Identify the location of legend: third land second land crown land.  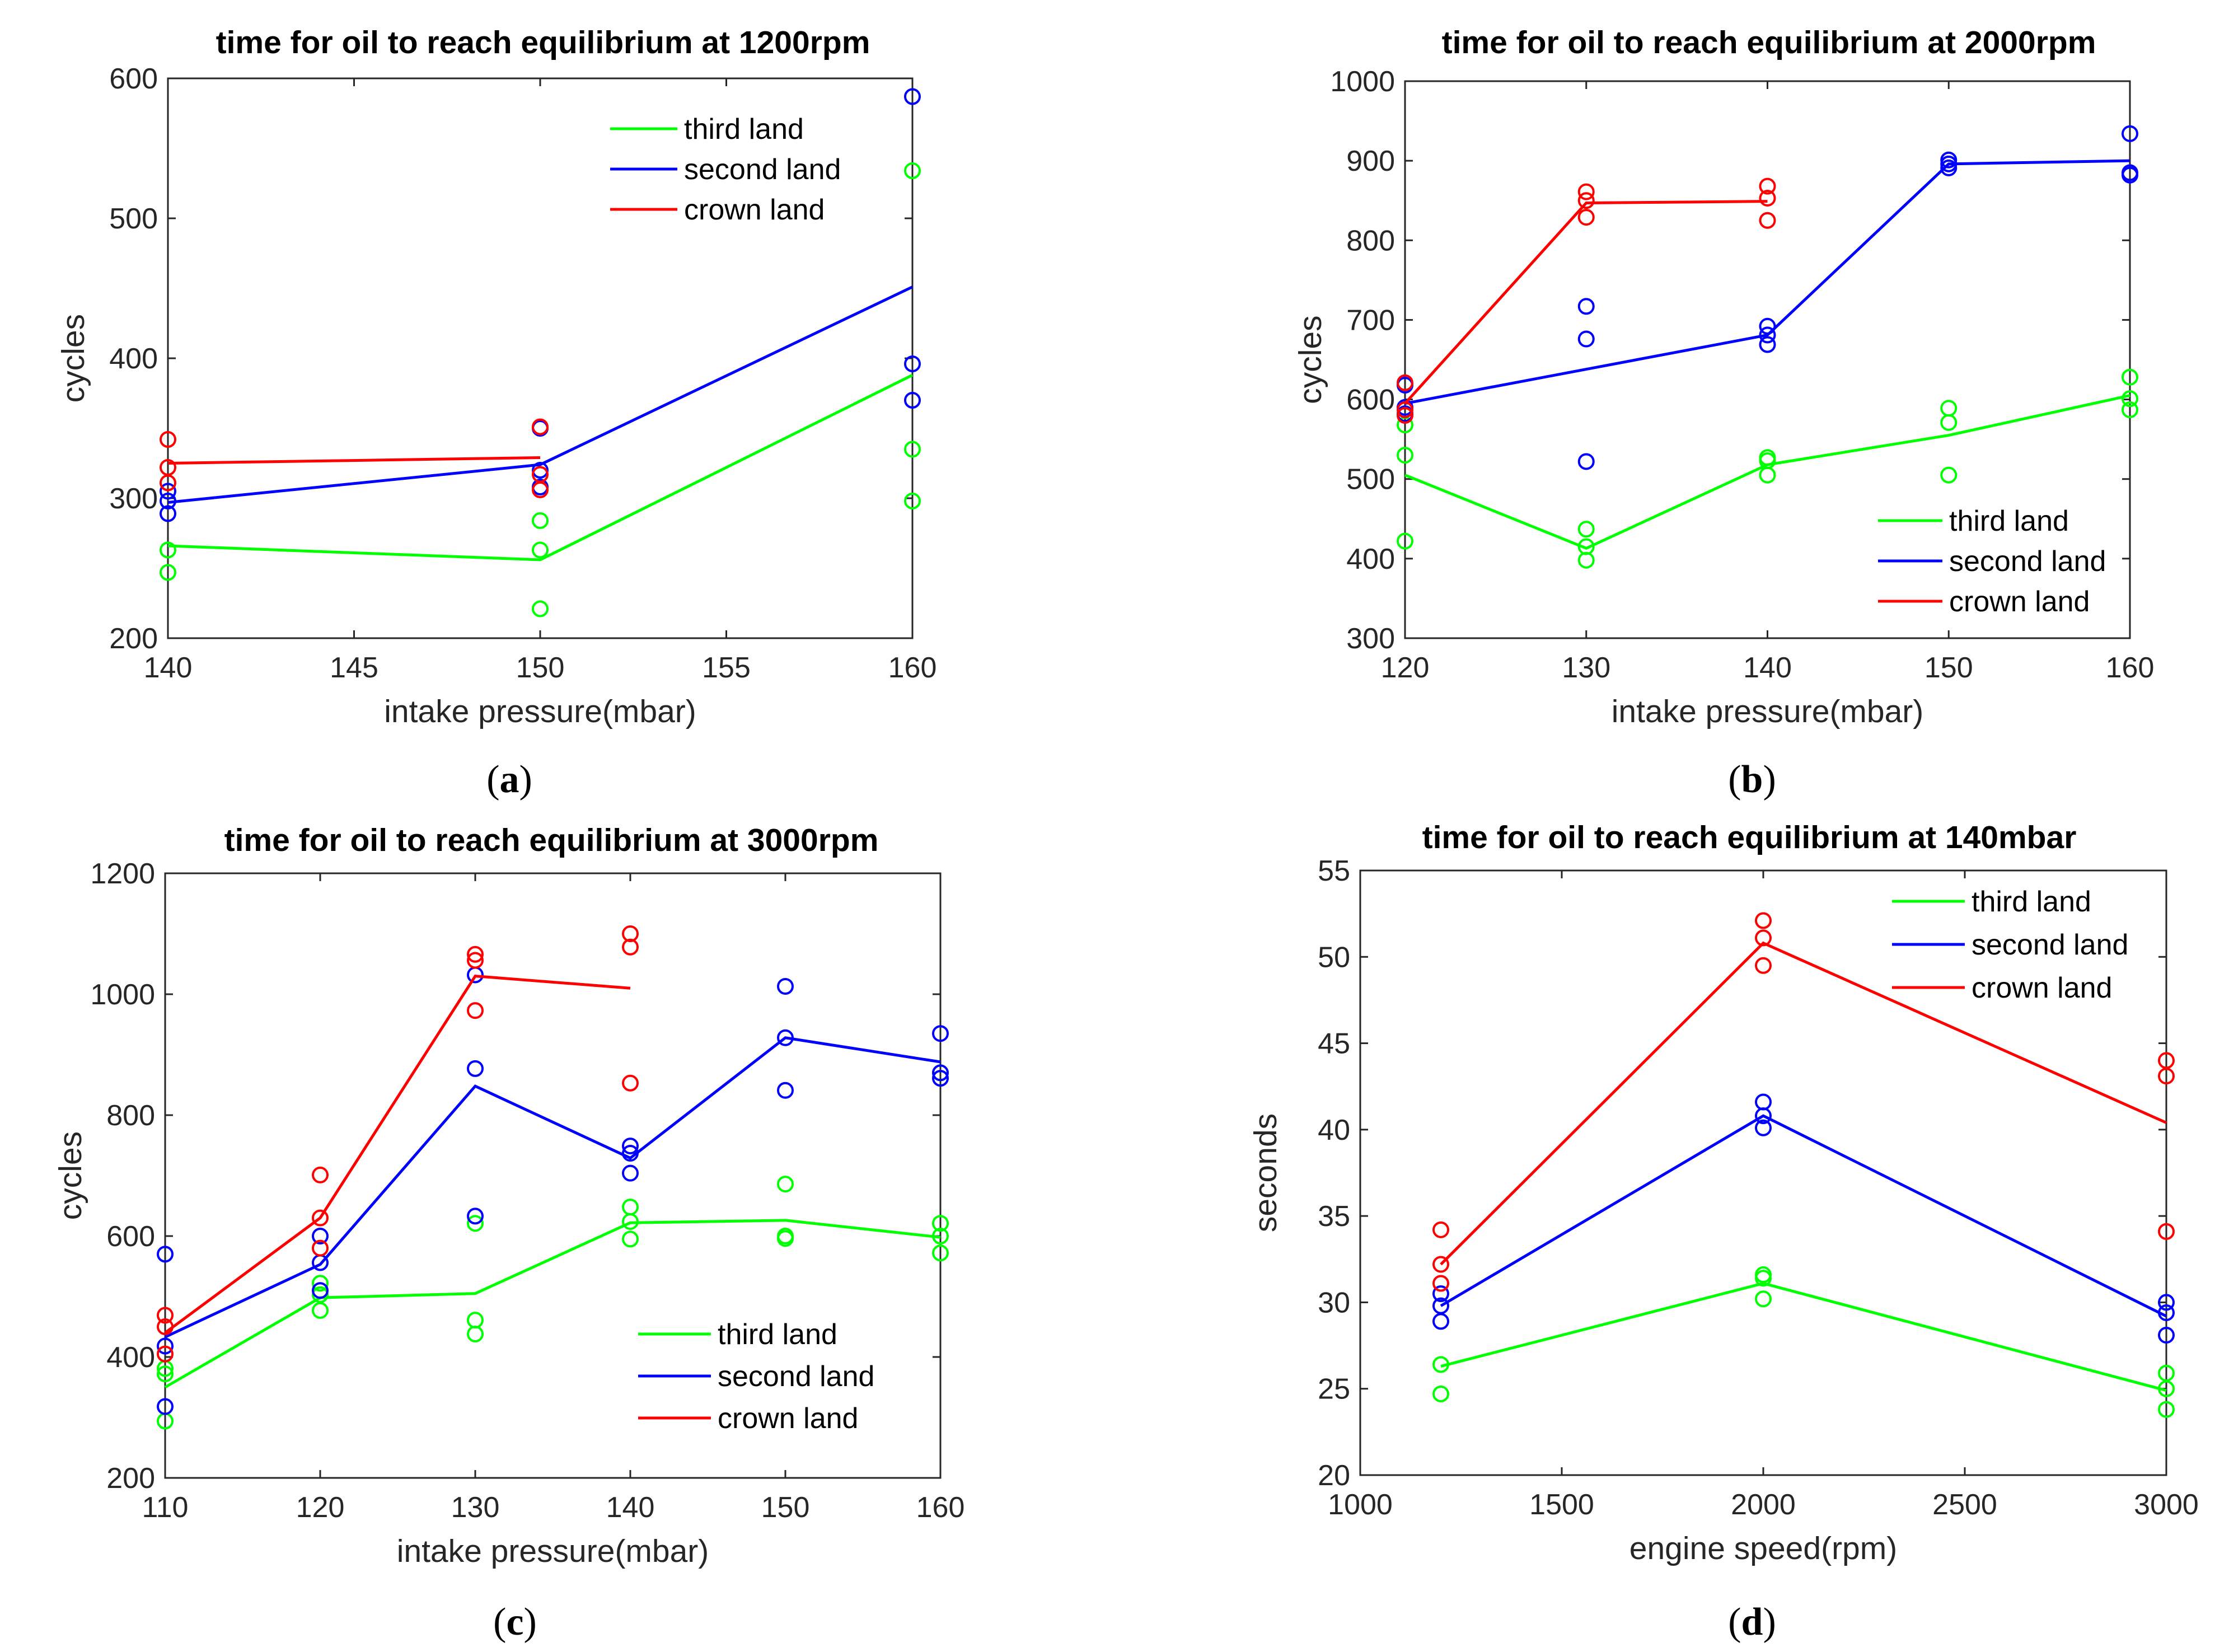
(1992, 561).